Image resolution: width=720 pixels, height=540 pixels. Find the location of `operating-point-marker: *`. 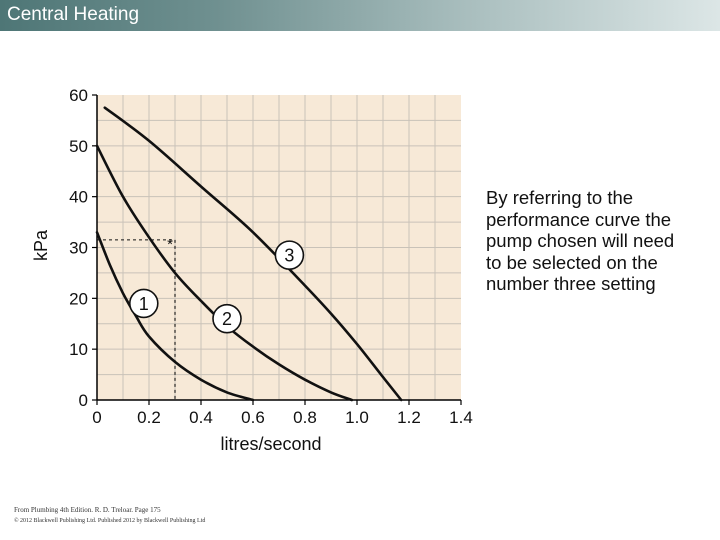

operating-point-marker: * is located at coordinates (170, 244).